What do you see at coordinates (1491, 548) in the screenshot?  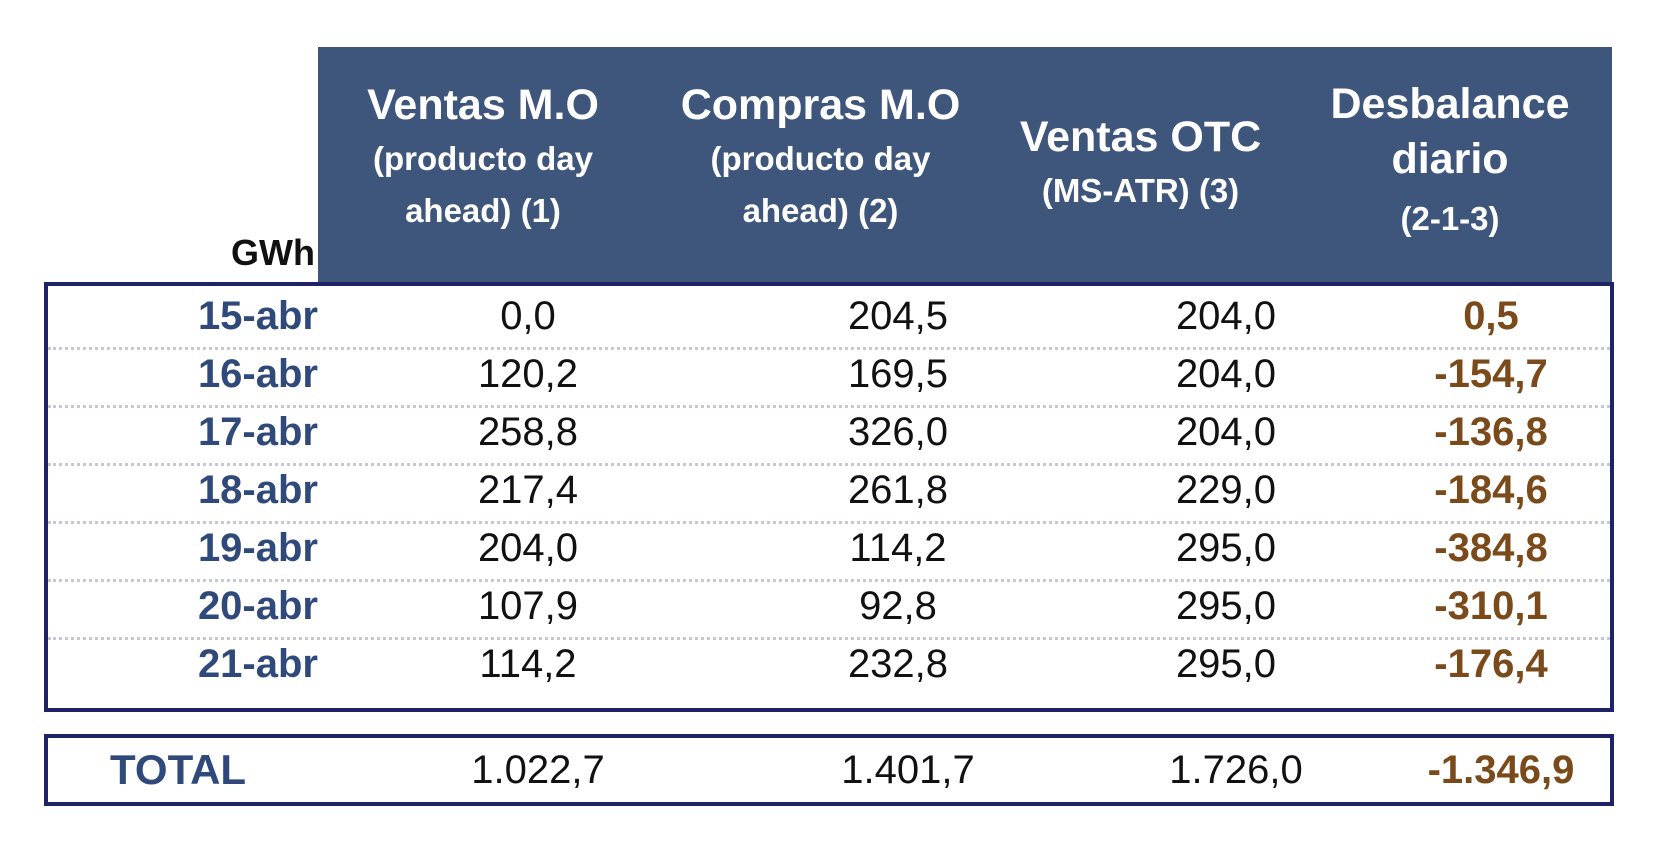 I see `desbalance-value: -384,8` at bounding box center [1491, 548].